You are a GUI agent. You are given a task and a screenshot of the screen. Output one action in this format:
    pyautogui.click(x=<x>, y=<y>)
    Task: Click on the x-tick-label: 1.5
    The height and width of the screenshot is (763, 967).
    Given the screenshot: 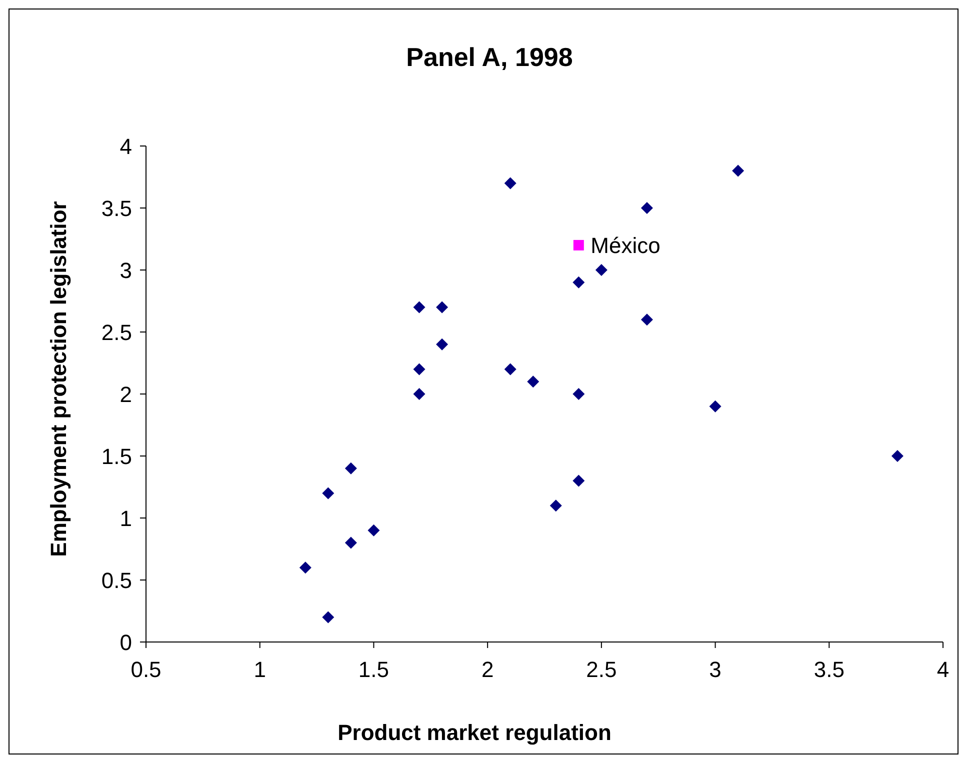 What is the action you would take?
    pyautogui.click(x=374, y=669)
    